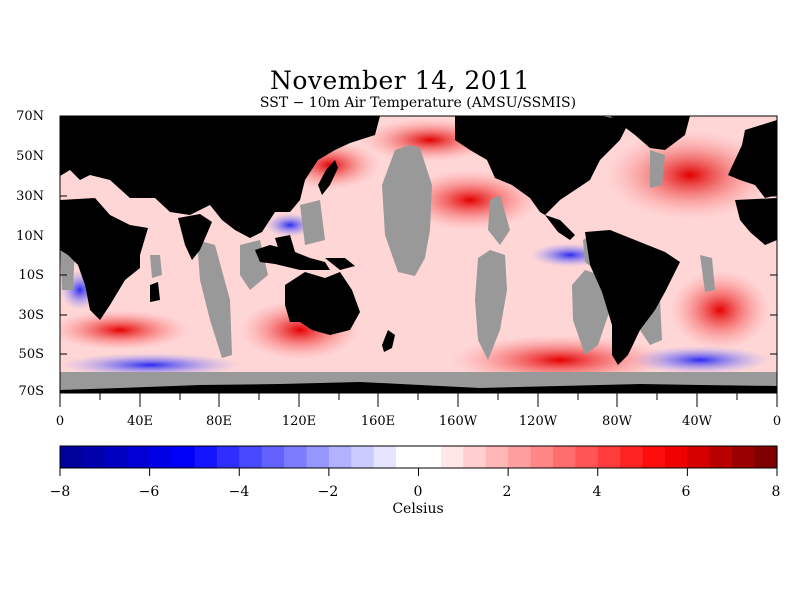 This screenshot has width=800, height=600. What do you see at coordinates (720, 310) in the screenshot?
I see `warm-anomaly-south-atlantic` at bounding box center [720, 310].